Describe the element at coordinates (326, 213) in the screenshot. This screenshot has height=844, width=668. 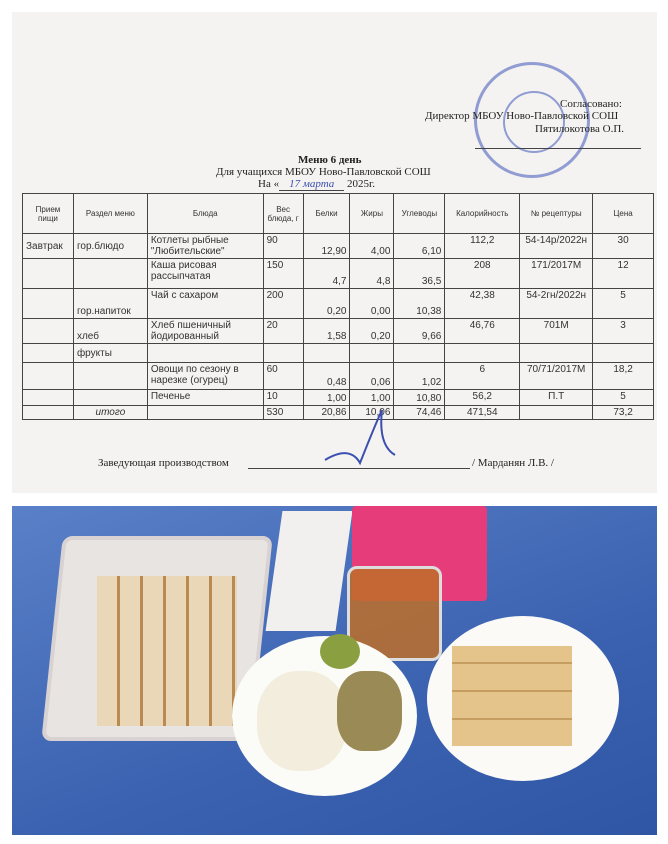
I see `column-header: Белки` at that location.